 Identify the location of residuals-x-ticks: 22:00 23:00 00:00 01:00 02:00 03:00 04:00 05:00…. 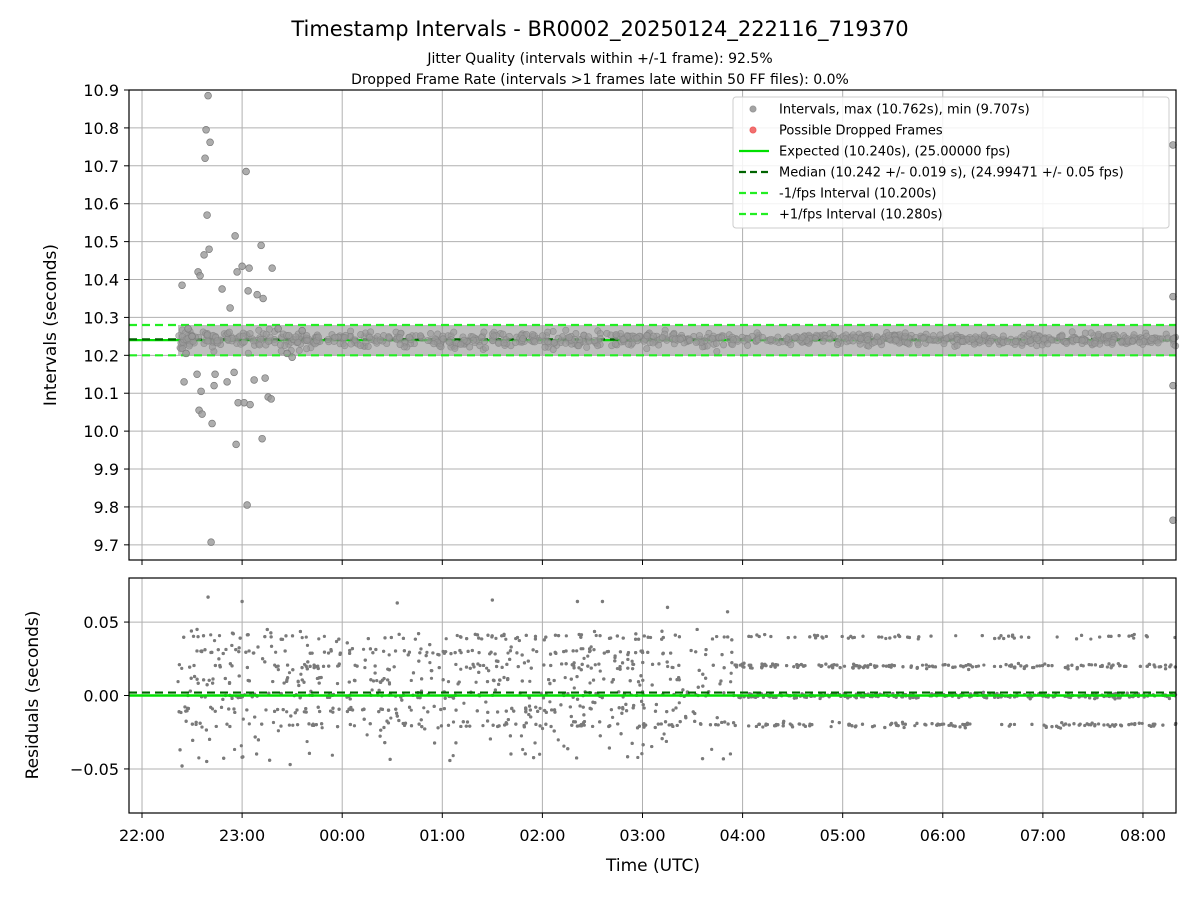
(642, 829).